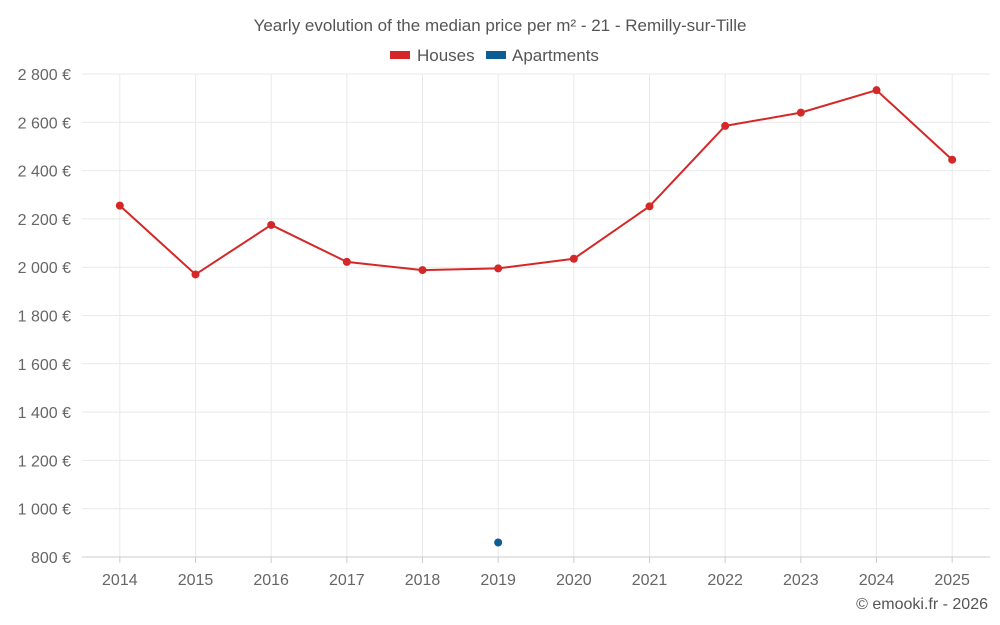 Image resolution: width=1000 pixels, height=625 pixels. Describe the element at coordinates (423, 580) in the screenshot. I see `x-tick-label: 2018` at that location.